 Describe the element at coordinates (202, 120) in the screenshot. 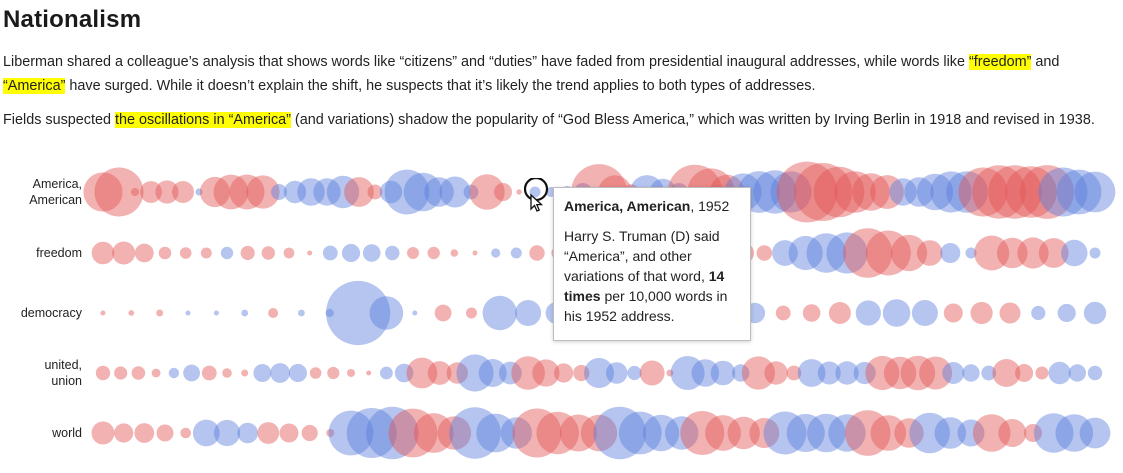

I see `highlight-oscillations: the oscillations in “America”` at that location.